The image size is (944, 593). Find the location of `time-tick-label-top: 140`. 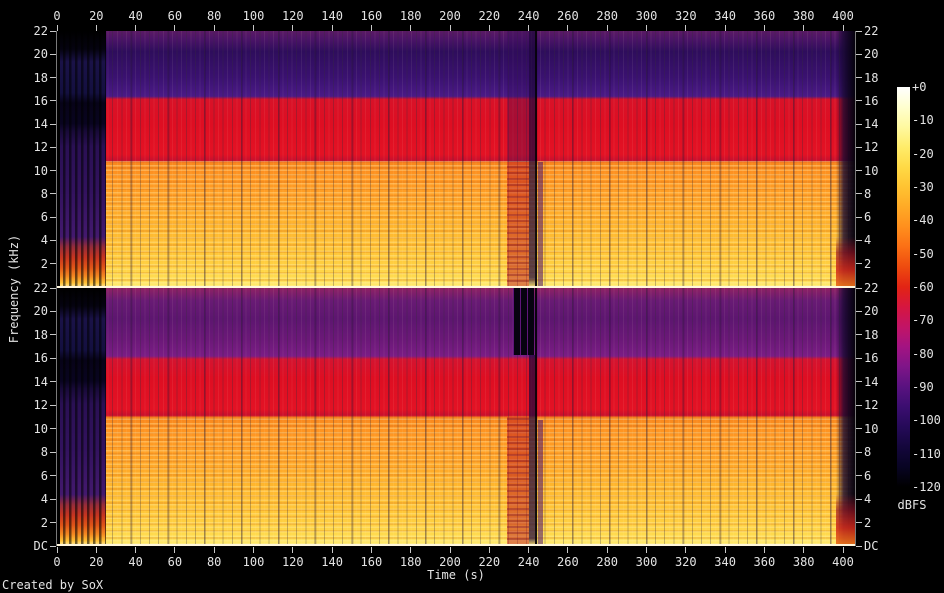

time-tick-label-top: 140 is located at coordinates (332, 16).